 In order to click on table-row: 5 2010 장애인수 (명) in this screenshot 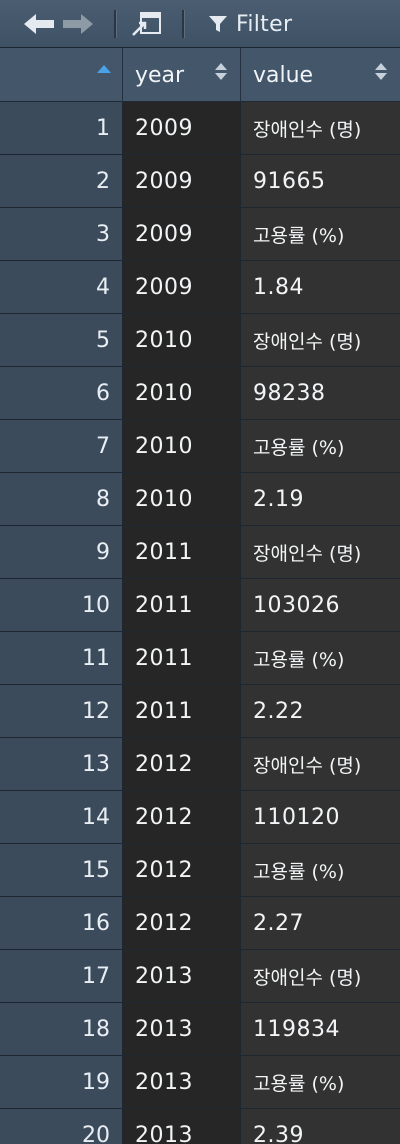, I will do `click(200, 340)`.